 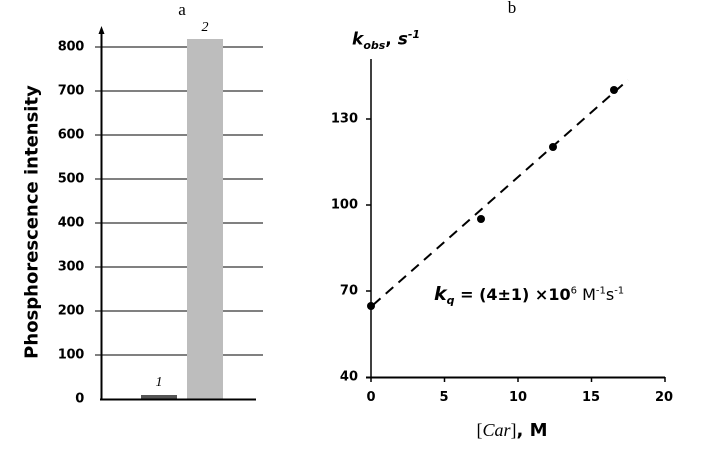 I want to click on panel-b-y-tick: 130, so click(x=344, y=119).